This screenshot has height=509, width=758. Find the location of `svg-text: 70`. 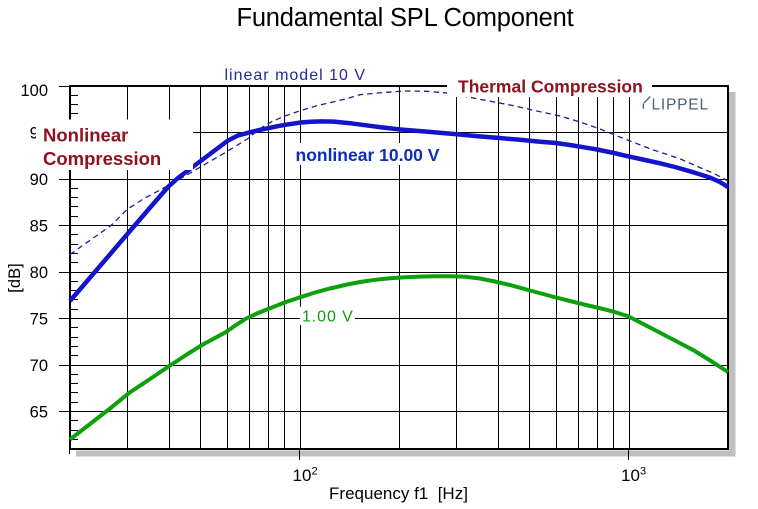

svg-text: 70 is located at coordinates (39, 366).